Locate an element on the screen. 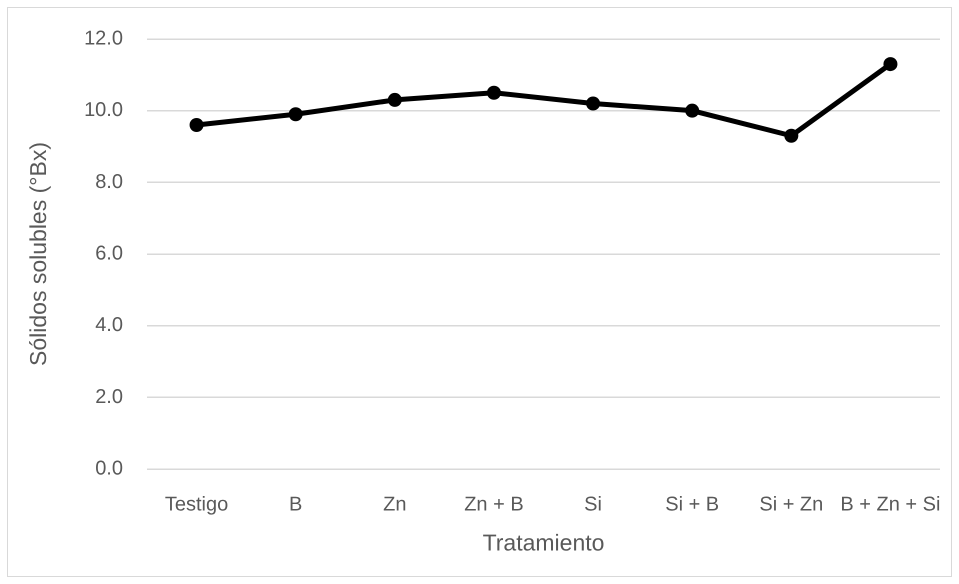 This screenshot has width=959, height=584. y-tick-label: 2.0 is located at coordinates (109, 397).